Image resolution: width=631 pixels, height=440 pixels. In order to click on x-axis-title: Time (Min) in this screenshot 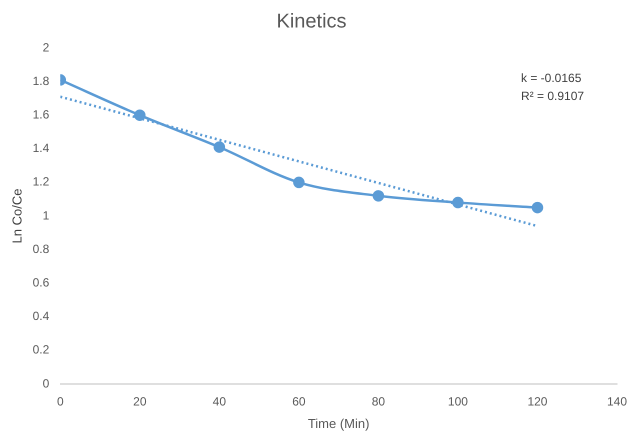, I will do `click(339, 423)`.